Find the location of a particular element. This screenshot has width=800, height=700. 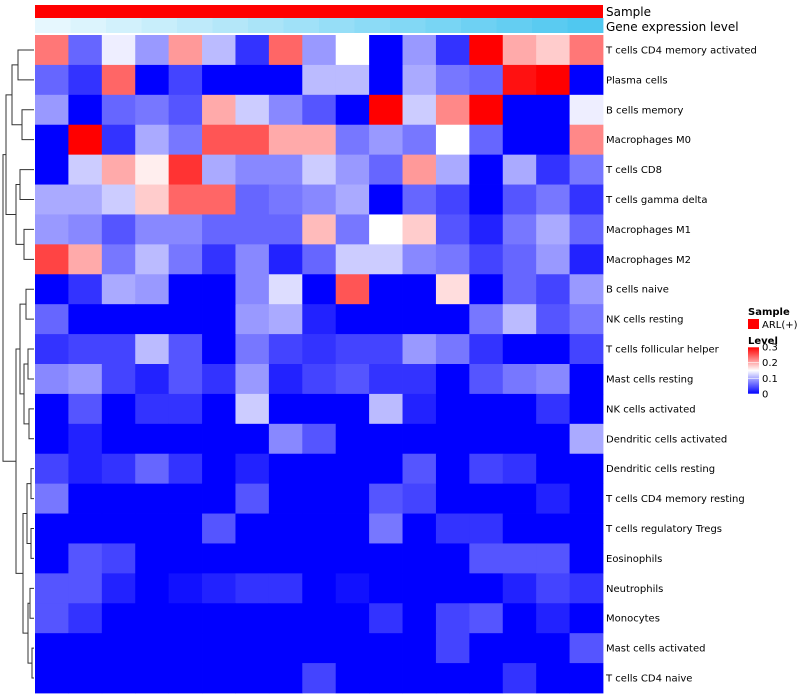

row-label: Monocytes is located at coordinates (633, 619).